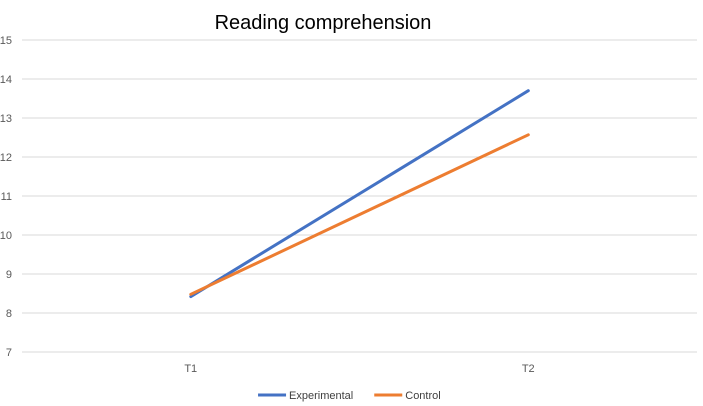  What do you see at coordinates (6, 41) in the screenshot?
I see `y-tick-label: 15` at bounding box center [6, 41].